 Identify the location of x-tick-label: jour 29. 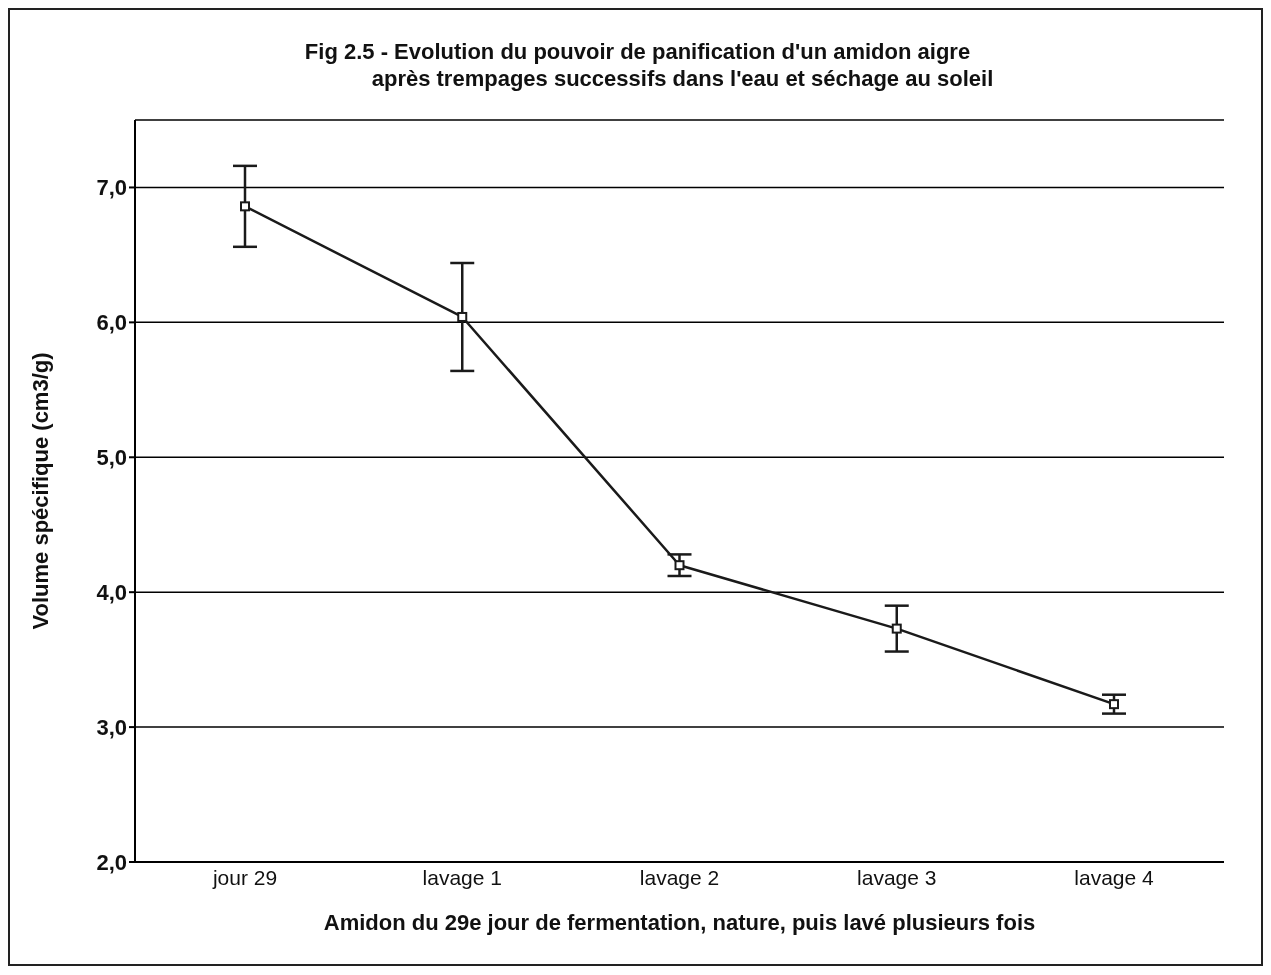
(244, 877).